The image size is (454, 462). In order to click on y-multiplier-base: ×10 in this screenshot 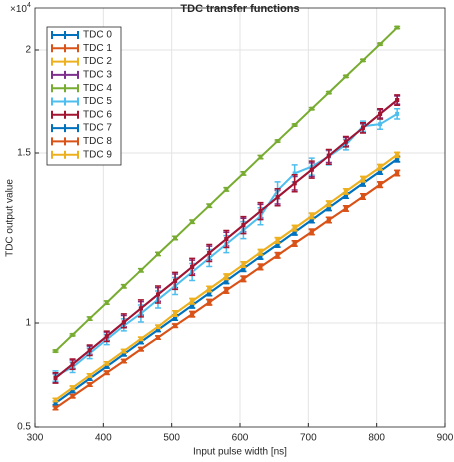, I will do `click(18, 9)`.